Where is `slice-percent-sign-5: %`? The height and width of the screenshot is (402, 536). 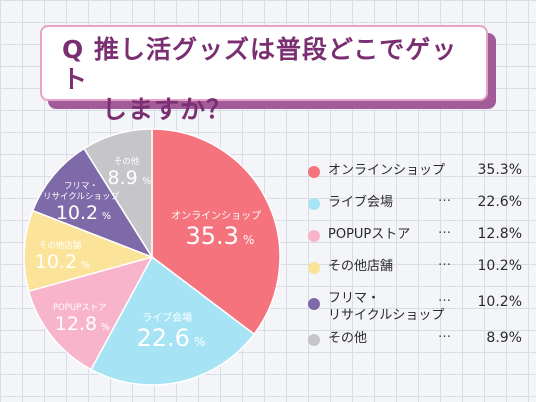 slice-percent-sign-5: % is located at coordinates (106, 216).